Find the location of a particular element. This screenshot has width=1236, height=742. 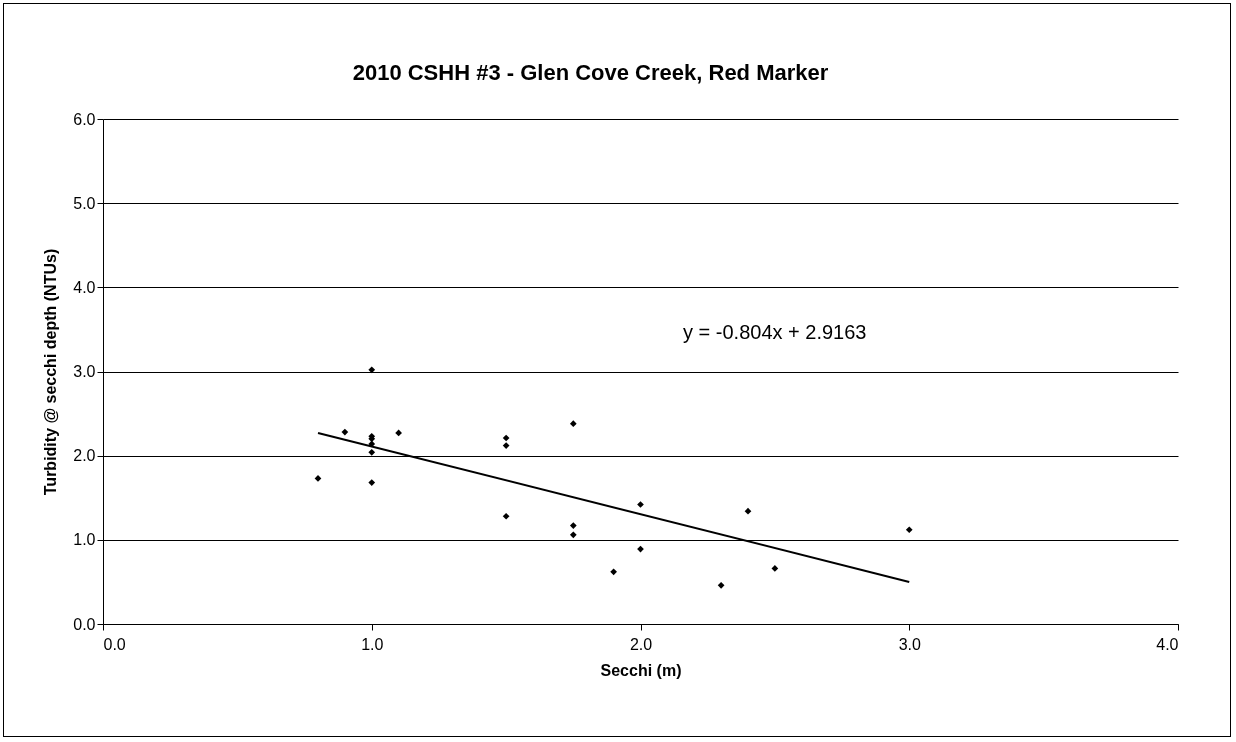

y-tick-label: 6.0 is located at coordinates (84, 119).